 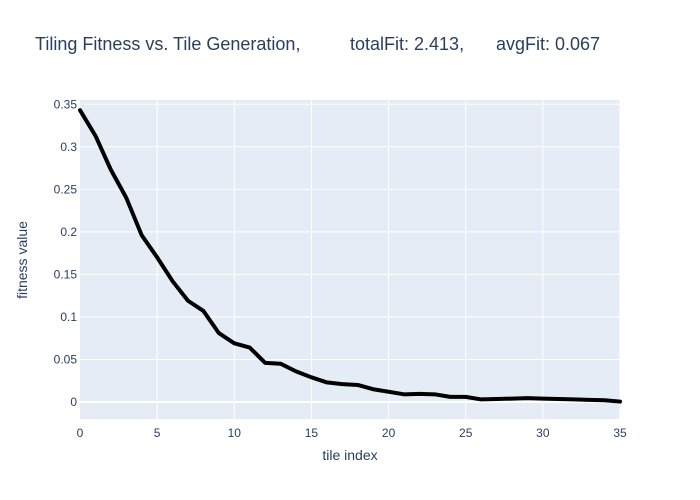 I want to click on y-tick-label: 0.05, so click(x=66, y=359).